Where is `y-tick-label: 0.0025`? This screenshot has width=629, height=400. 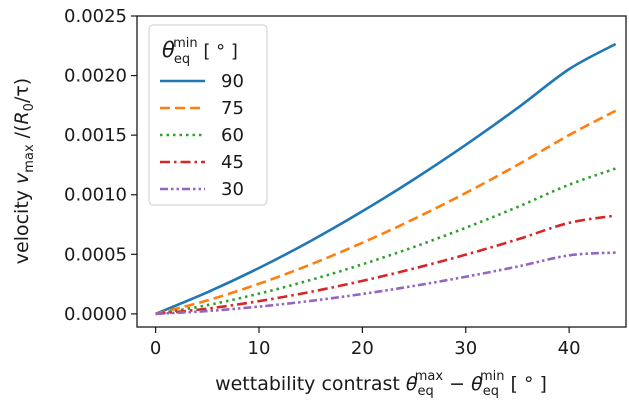
y-tick-label: 0.0025 is located at coordinates (95, 16).